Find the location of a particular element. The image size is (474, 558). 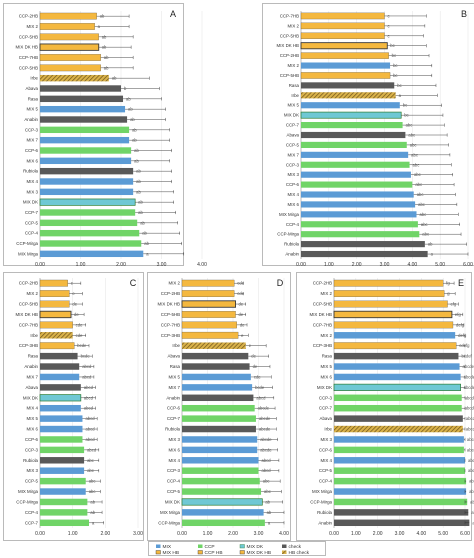

category-label: MIX DK HB is located at coordinates (321, 314).